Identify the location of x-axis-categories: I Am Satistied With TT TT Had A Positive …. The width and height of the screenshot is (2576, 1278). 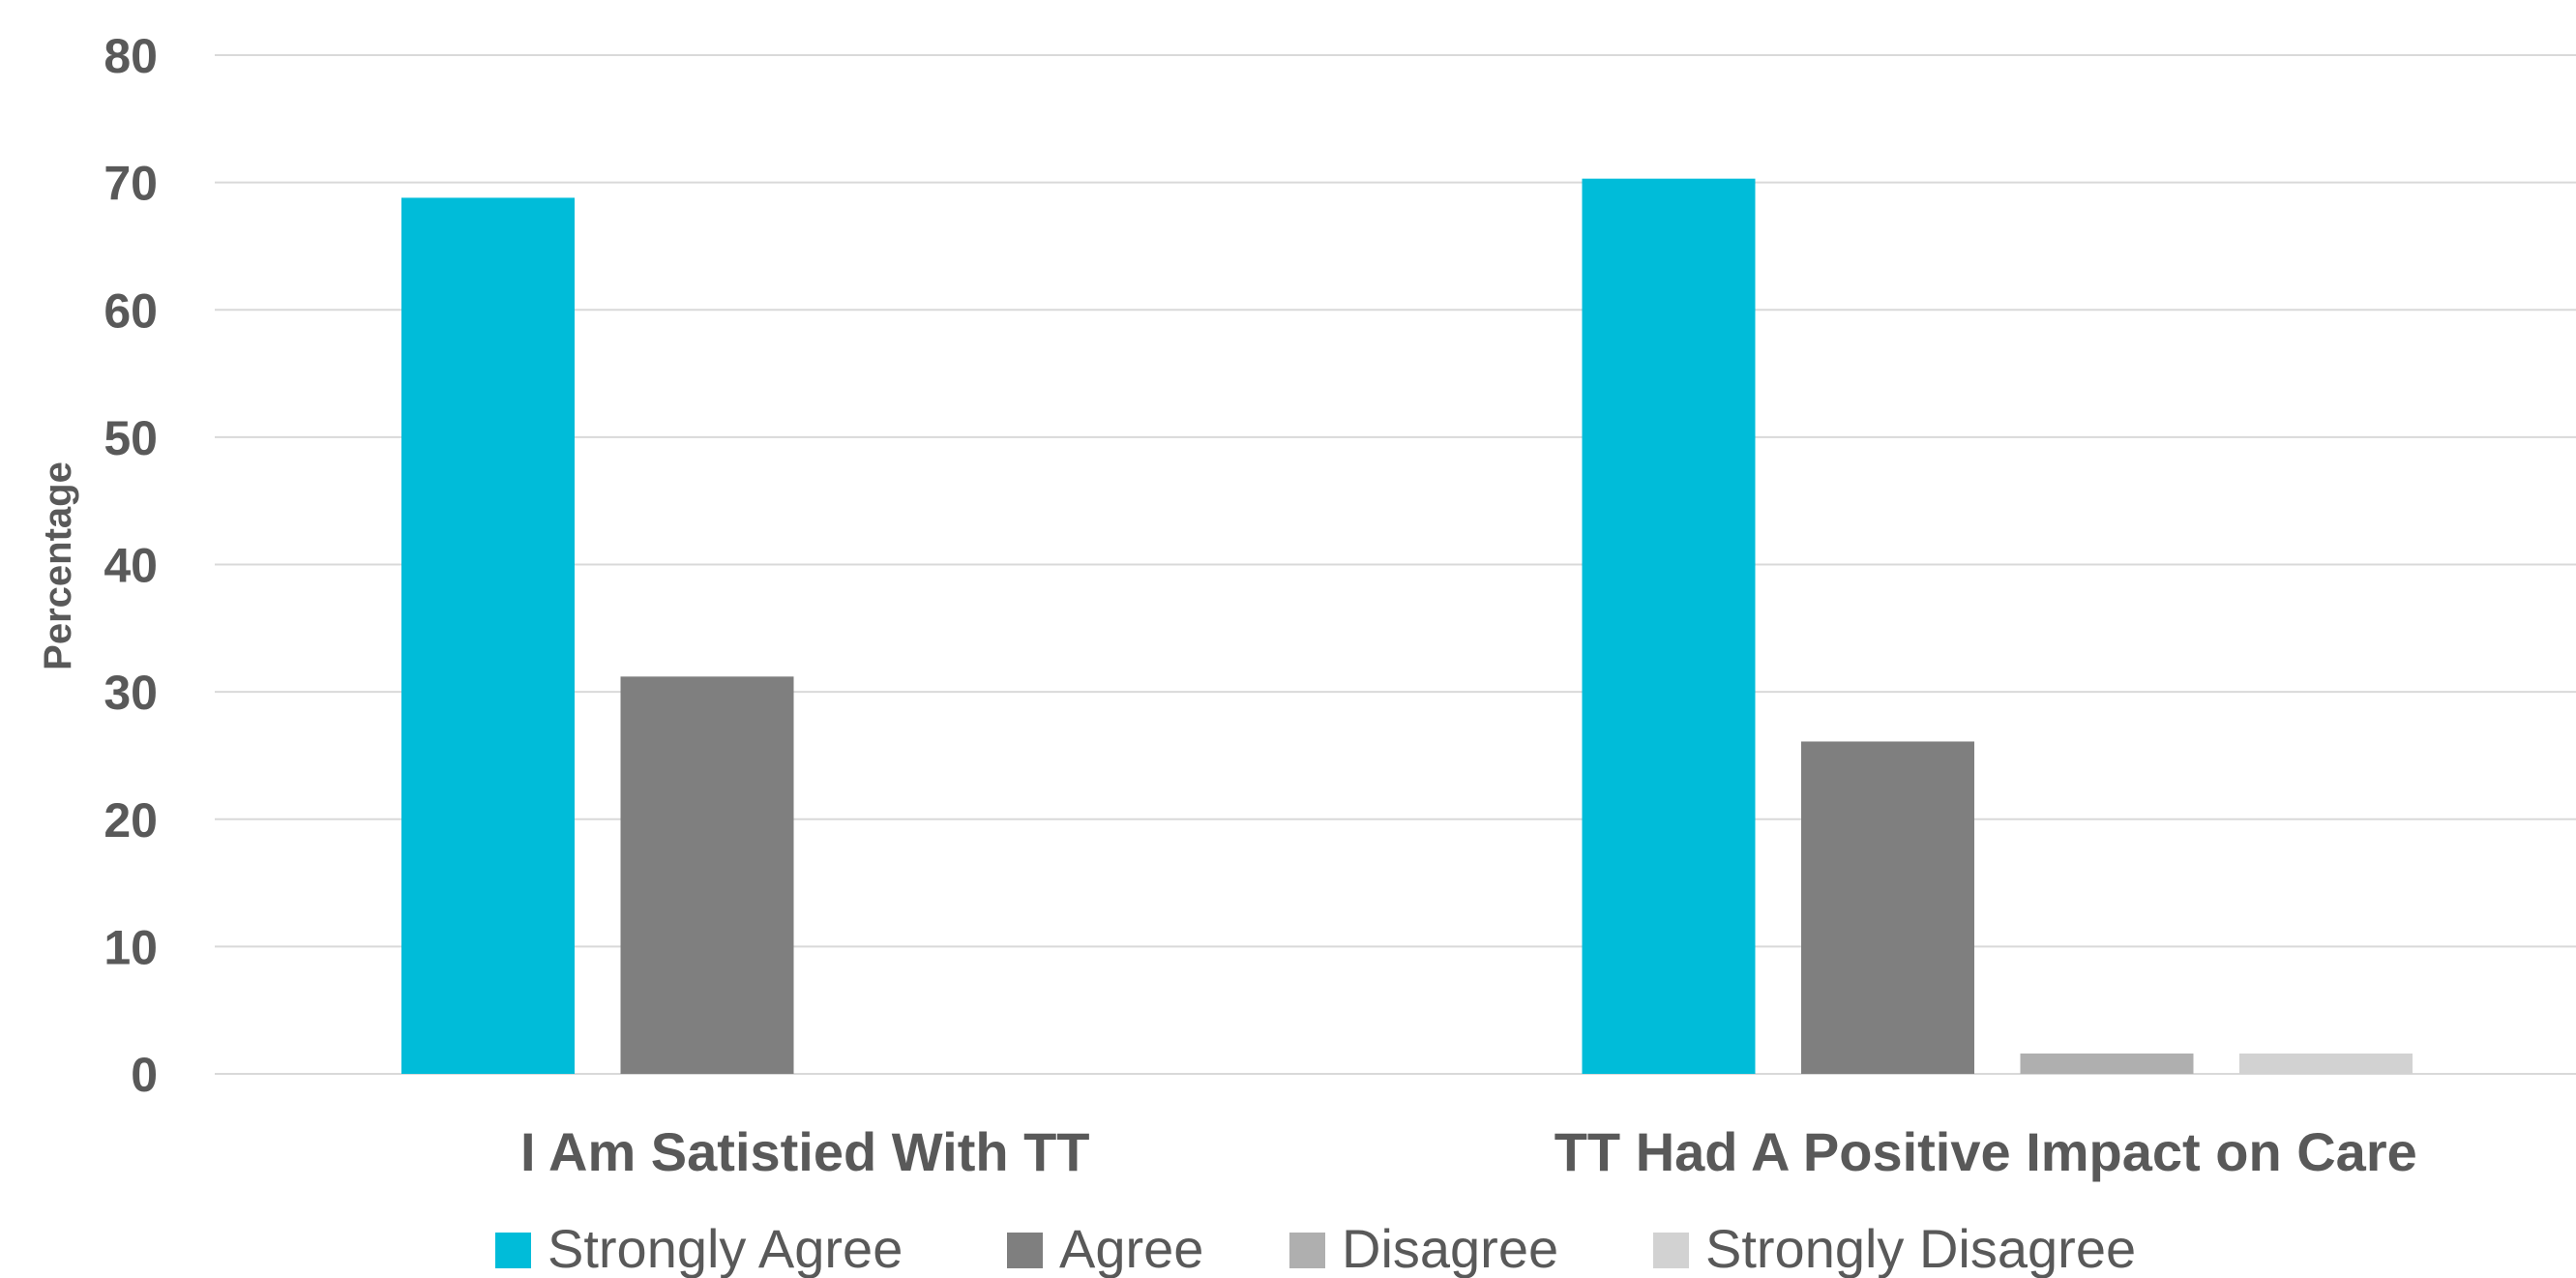
(1468, 1151).